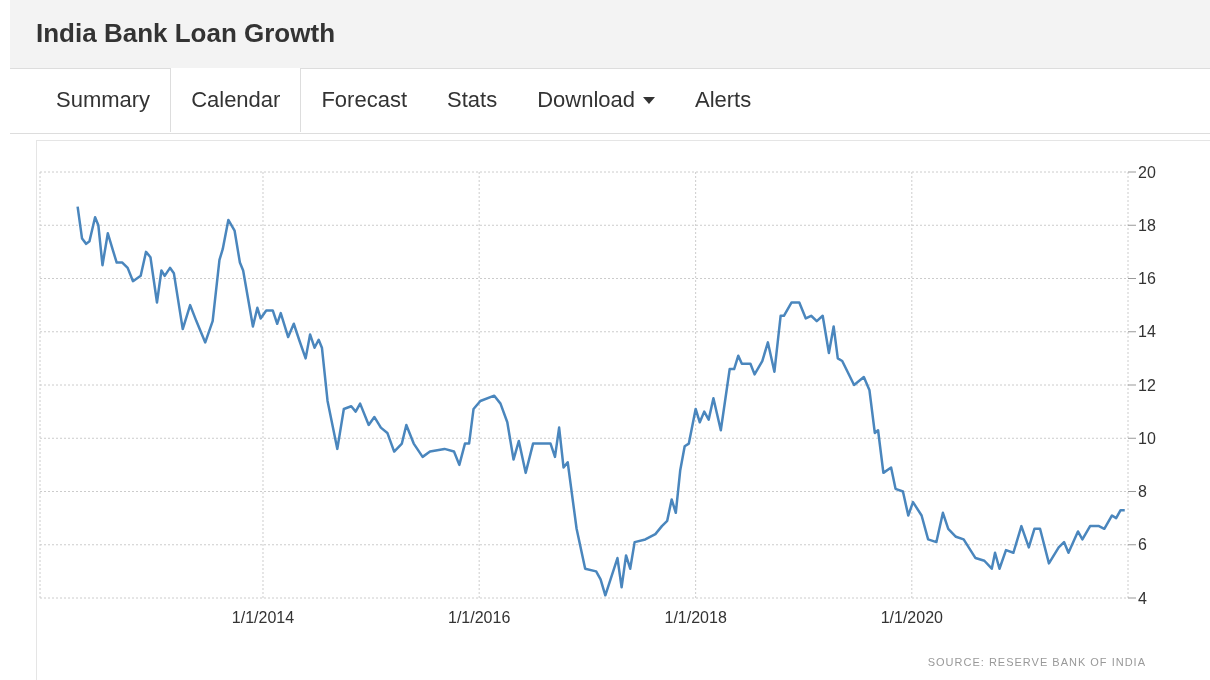  What do you see at coordinates (1142, 492) in the screenshot?
I see `y-tick-label: 8` at bounding box center [1142, 492].